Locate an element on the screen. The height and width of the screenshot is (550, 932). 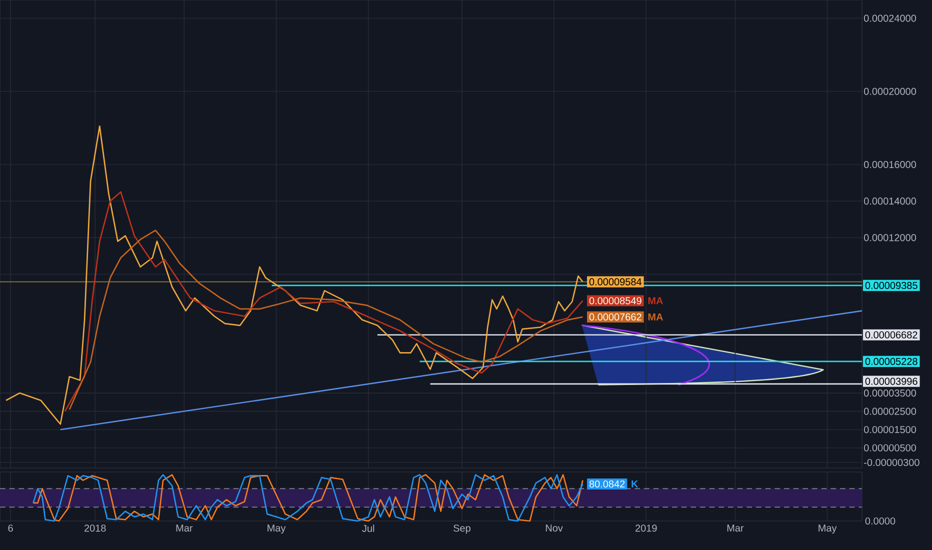
y-tick-label: 0.00014000 is located at coordinates (890, 201).